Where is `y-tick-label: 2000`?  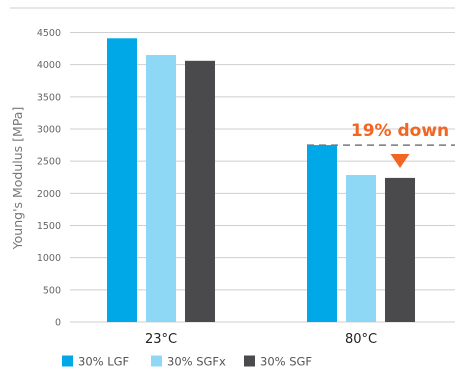 y-tick-label: 2000 is located at coordinates (49, 194).